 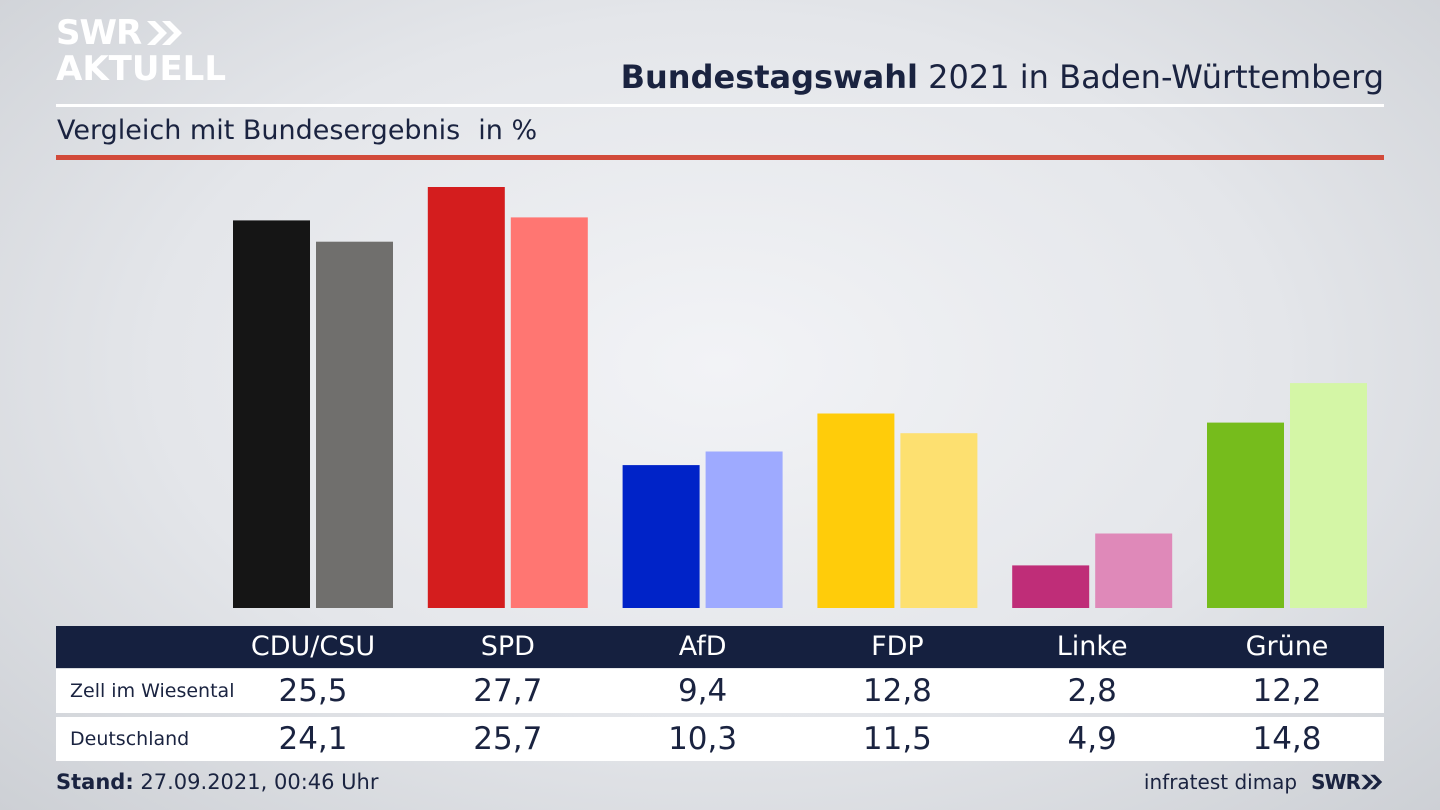 What do you see at coordinates (95, 782) in the screenshot?
I see `stand-label: Stand:` at bounding box center [95, 782].